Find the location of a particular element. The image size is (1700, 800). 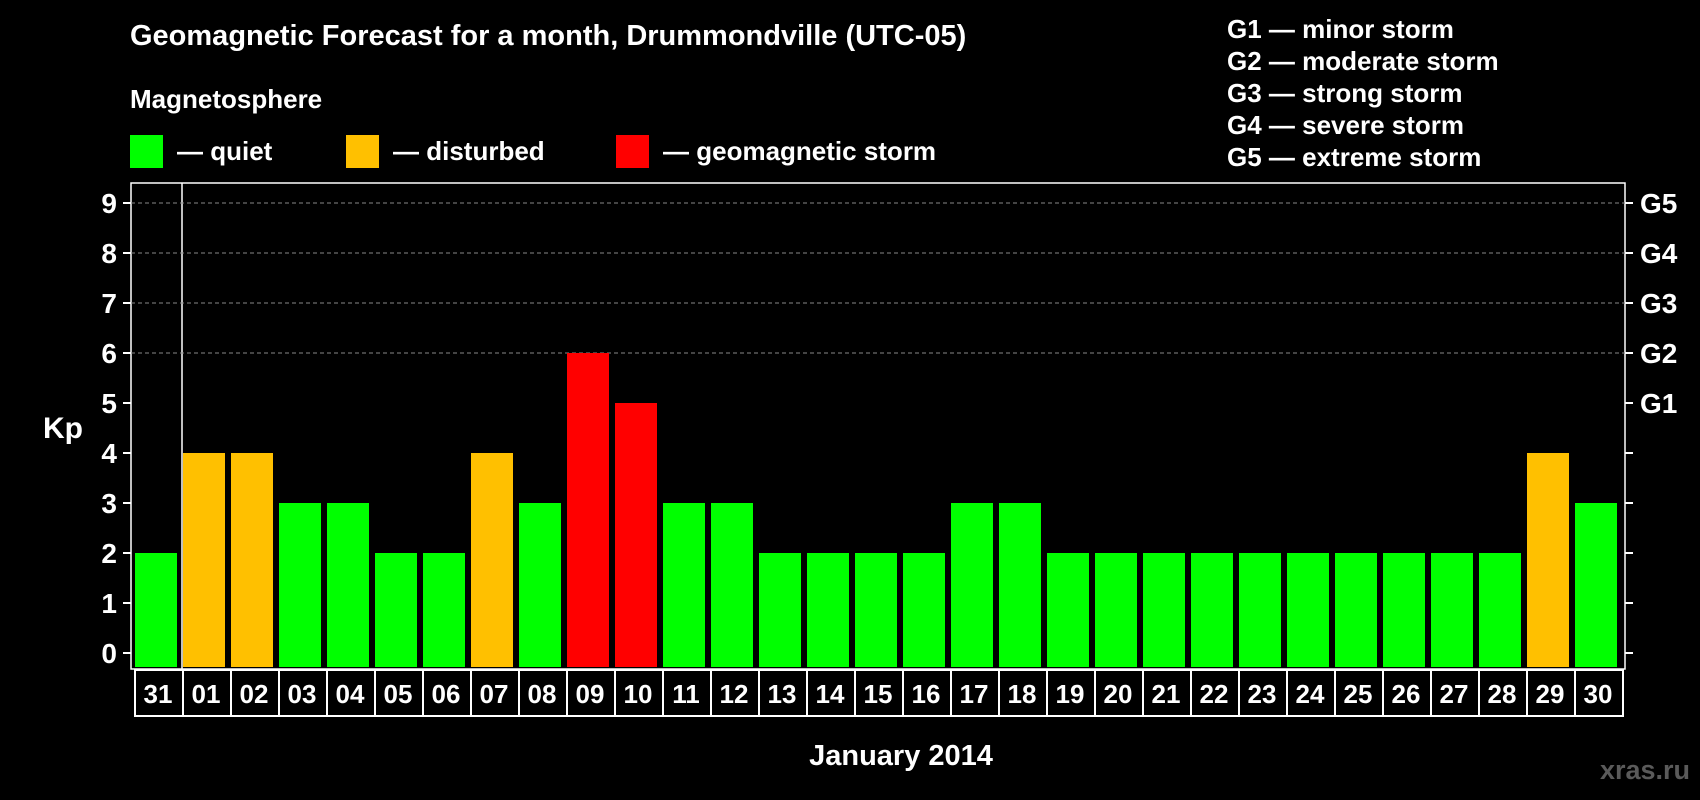

x-tick-label: 26 is located at coordinates (1406, 694).